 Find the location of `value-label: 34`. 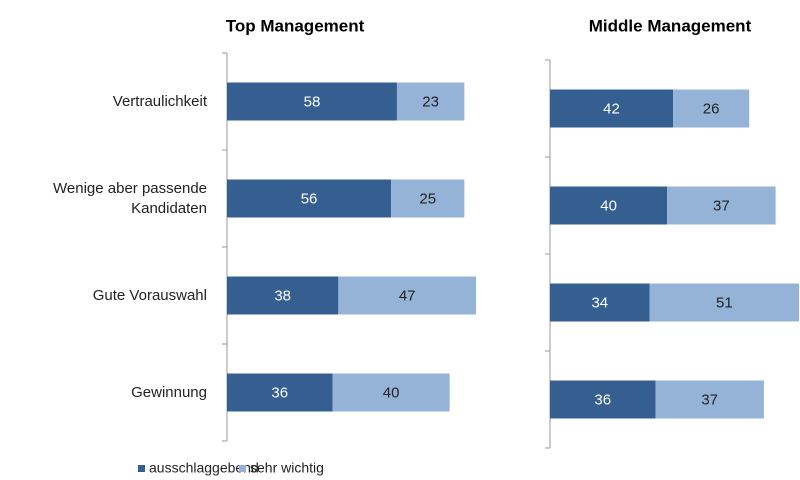

value-label: 34 is located at coordinates (599, 302).